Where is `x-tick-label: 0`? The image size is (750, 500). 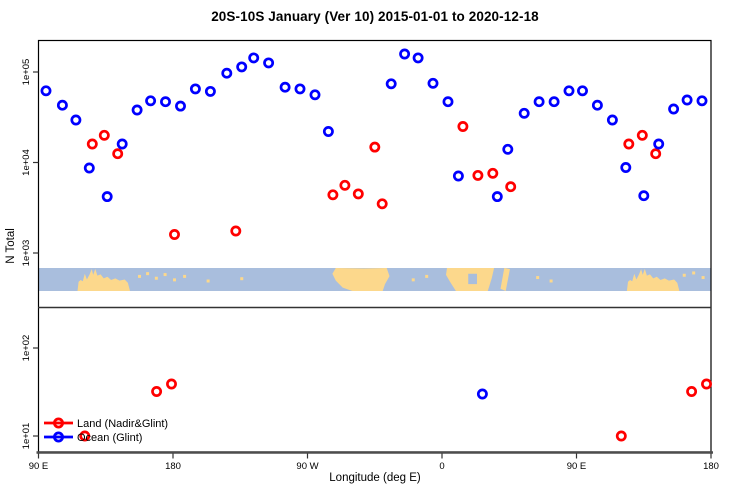
x-tick-label: 0 is located at coordinates (441, 466).